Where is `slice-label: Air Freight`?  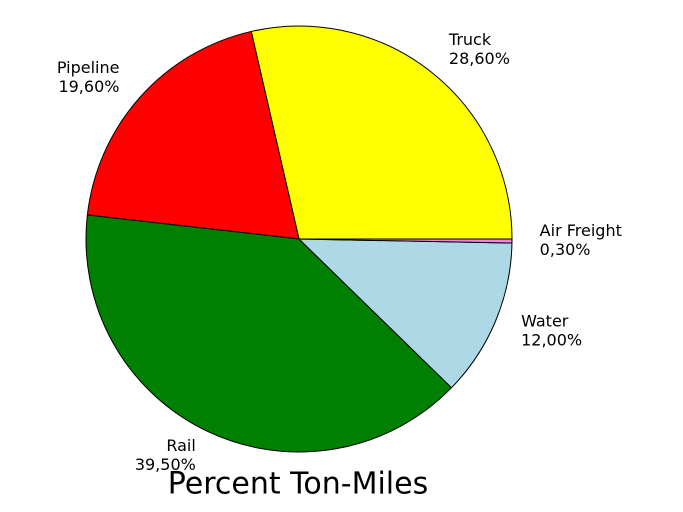 slice-label: Air Freight is located at coordinates (581, 230).